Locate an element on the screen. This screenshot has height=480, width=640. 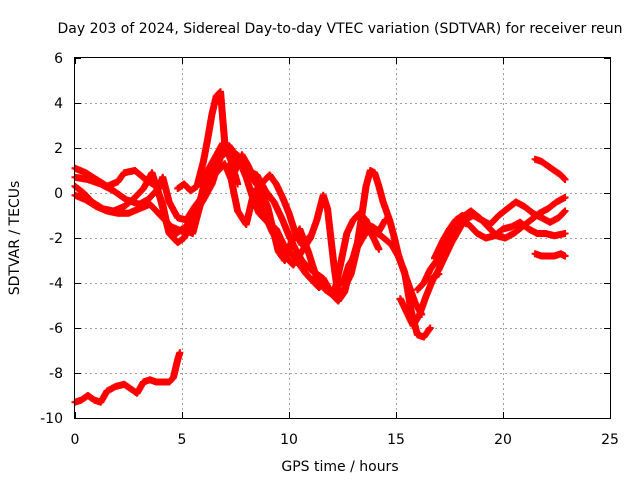
x-tick-label: 20 is located at coordinates (503, 440).